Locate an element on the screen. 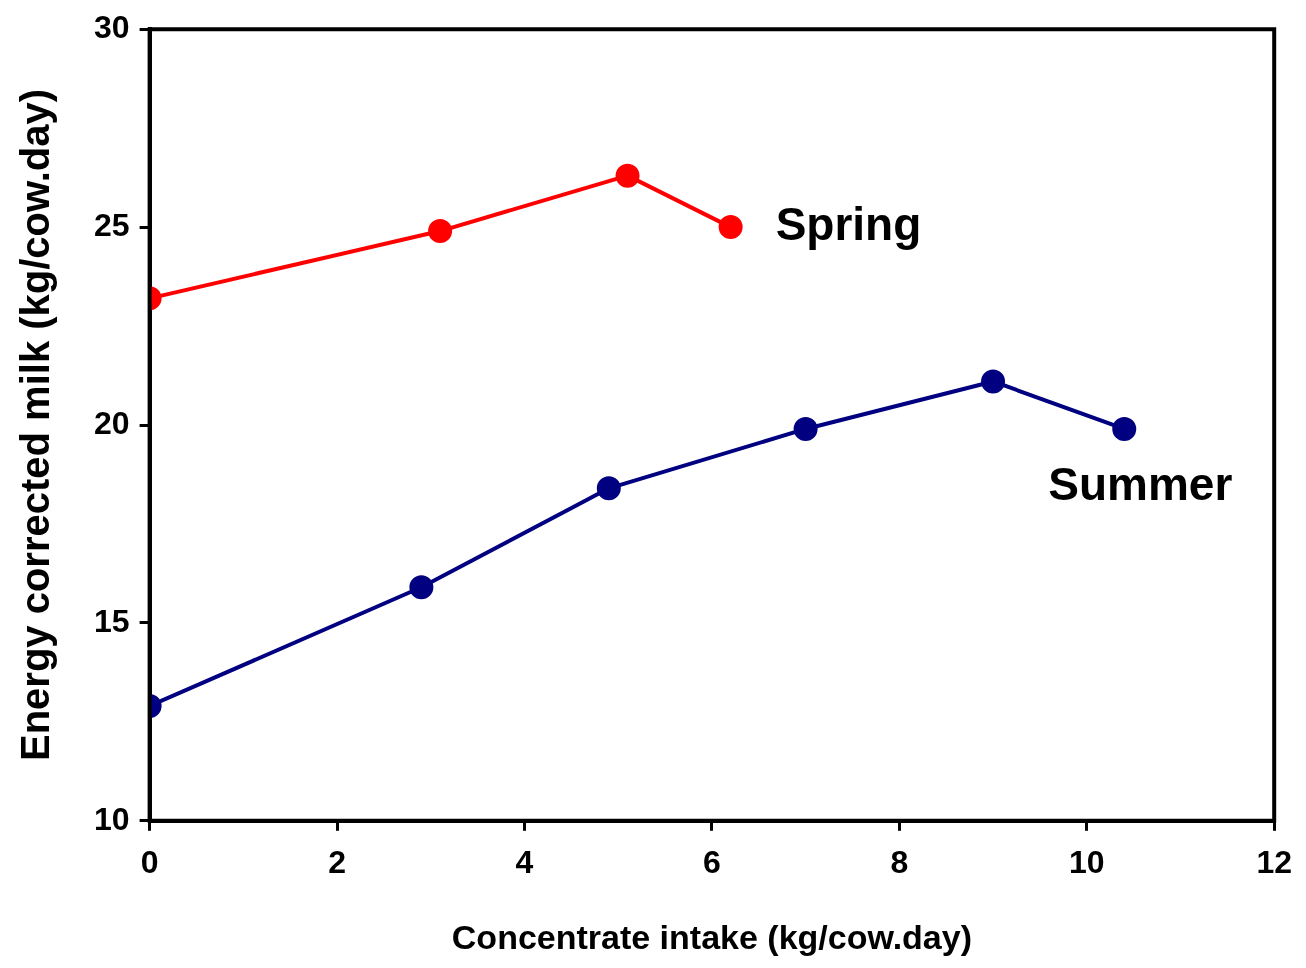  y-tick-label: 15 is located at coordinates (112, 620).